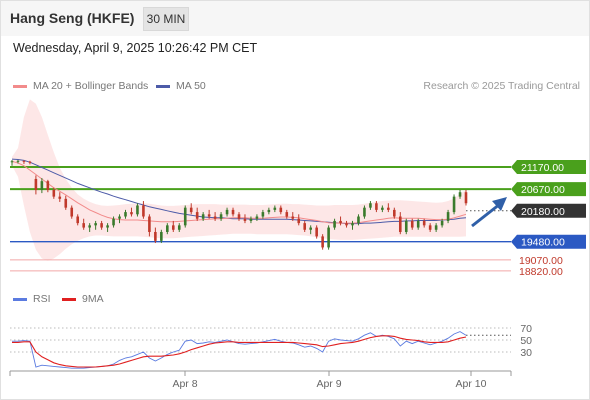 This screenshot has height=400, width=590. I want to click on level-tag-current: 20180.00, so click(548, 210).